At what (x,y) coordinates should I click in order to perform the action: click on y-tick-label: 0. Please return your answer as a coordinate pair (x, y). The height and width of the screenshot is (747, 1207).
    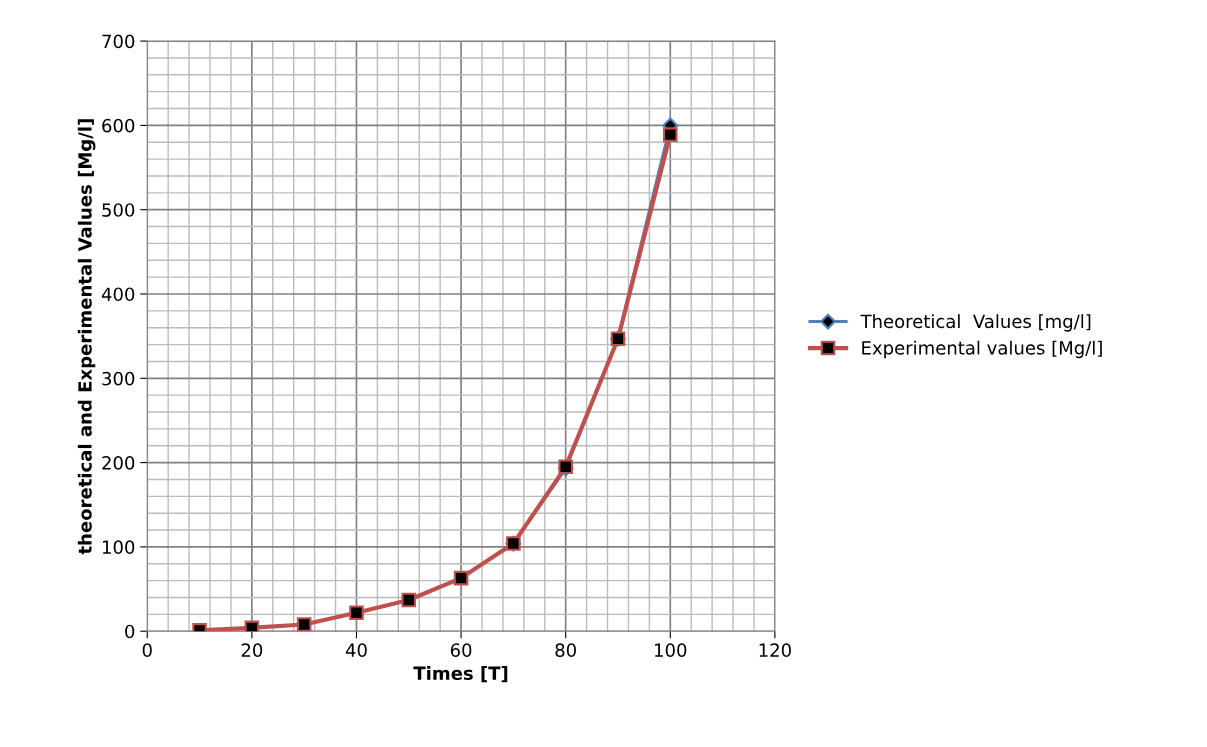
    Looking at the image, I should click on (130, 631).